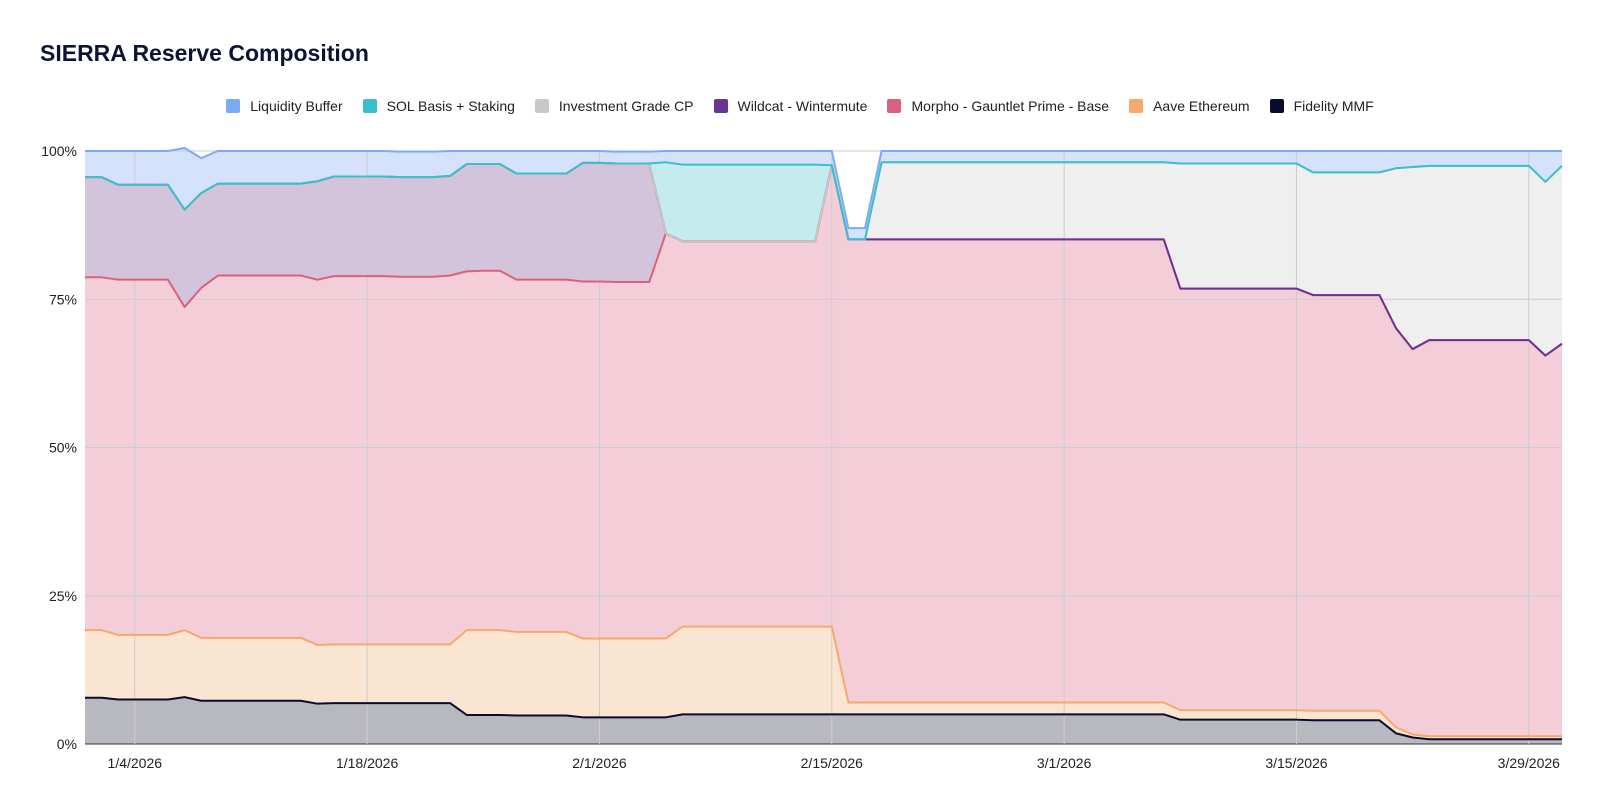 Image resolution: width=1600 pixels, height=806 pixels. I want to click on x-tick-label: 2/15/2026, so click(832, 763).